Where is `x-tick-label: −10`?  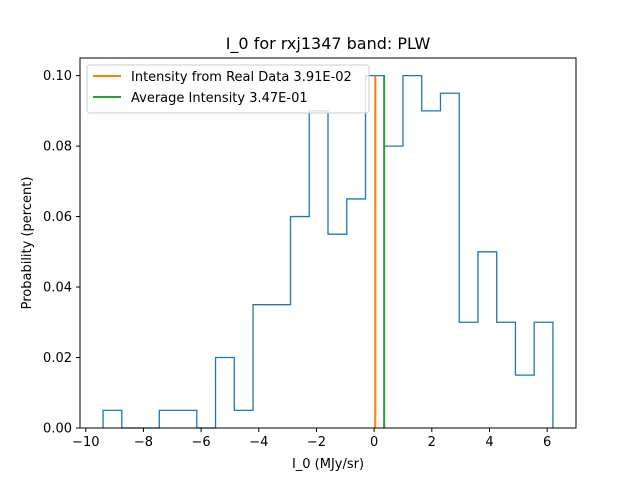 x-tick-label: −10 is located at coordinates (85, 442).